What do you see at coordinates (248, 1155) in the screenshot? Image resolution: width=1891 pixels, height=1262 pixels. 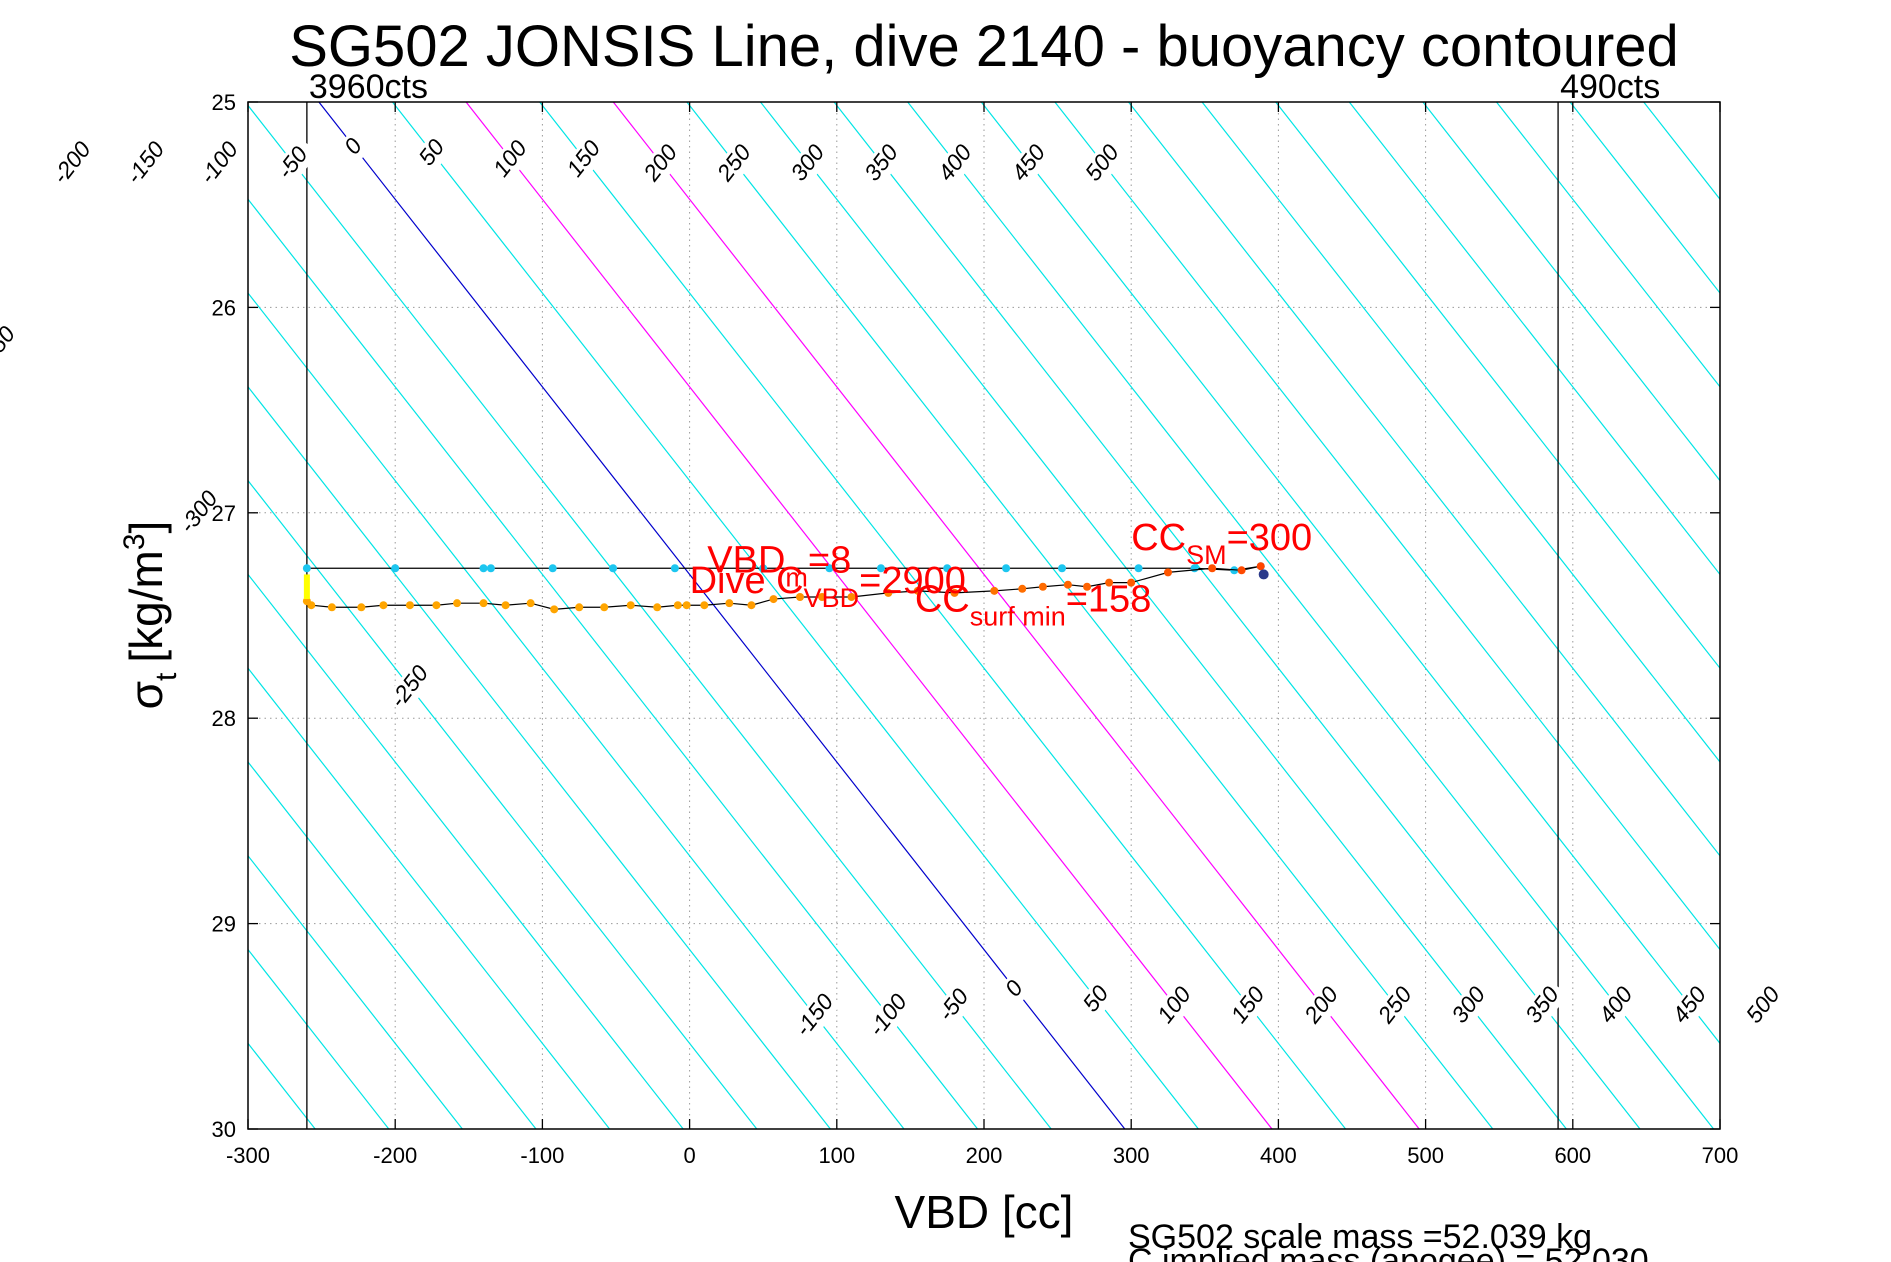 I see `x-tick-label: -300` at bounding box center [248, 1155].